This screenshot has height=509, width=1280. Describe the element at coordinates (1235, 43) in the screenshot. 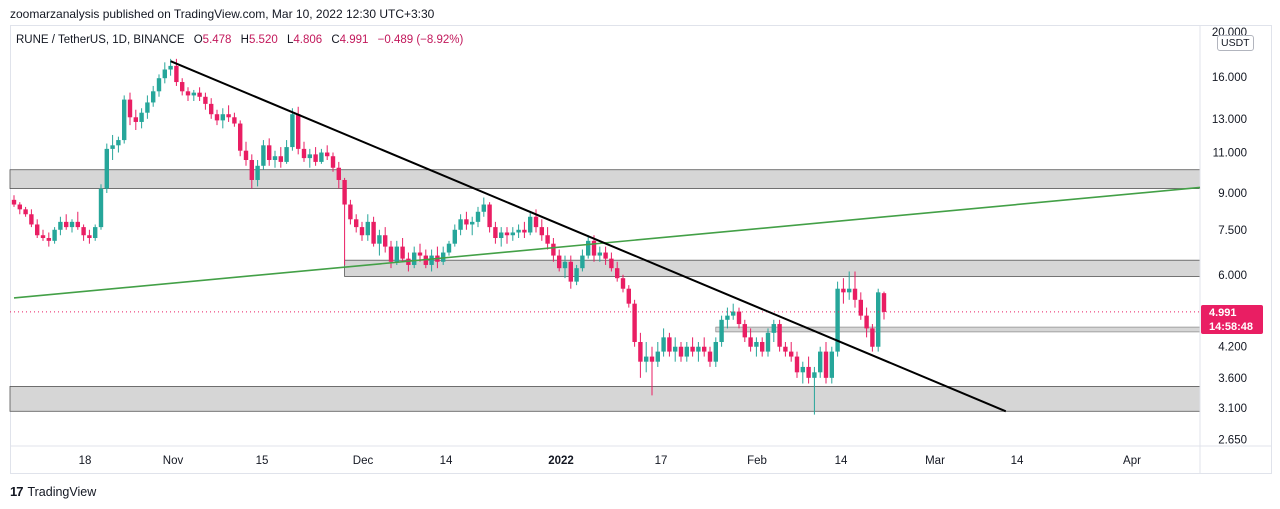

I see `currency-button: USDT` at that location.